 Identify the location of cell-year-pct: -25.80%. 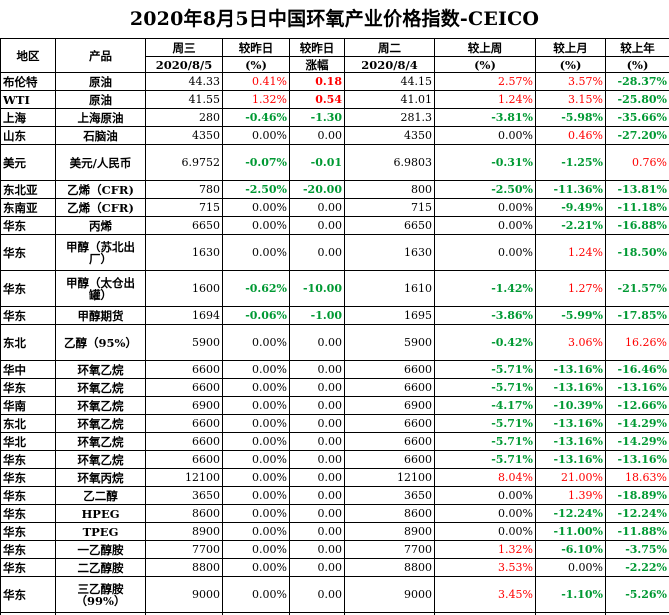
(637, 99).